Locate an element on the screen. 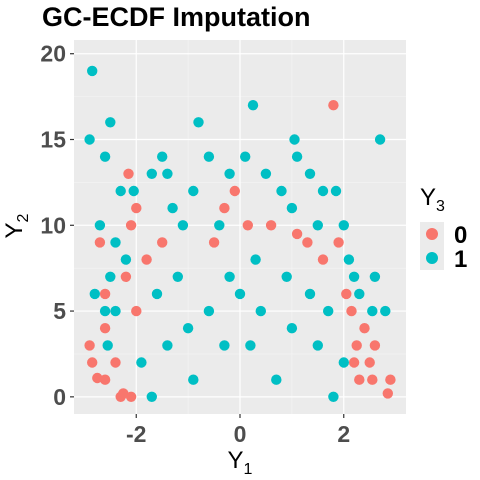 The image size is (480, 480). legend-label-0: 0 is located at coordinates (460, 235).